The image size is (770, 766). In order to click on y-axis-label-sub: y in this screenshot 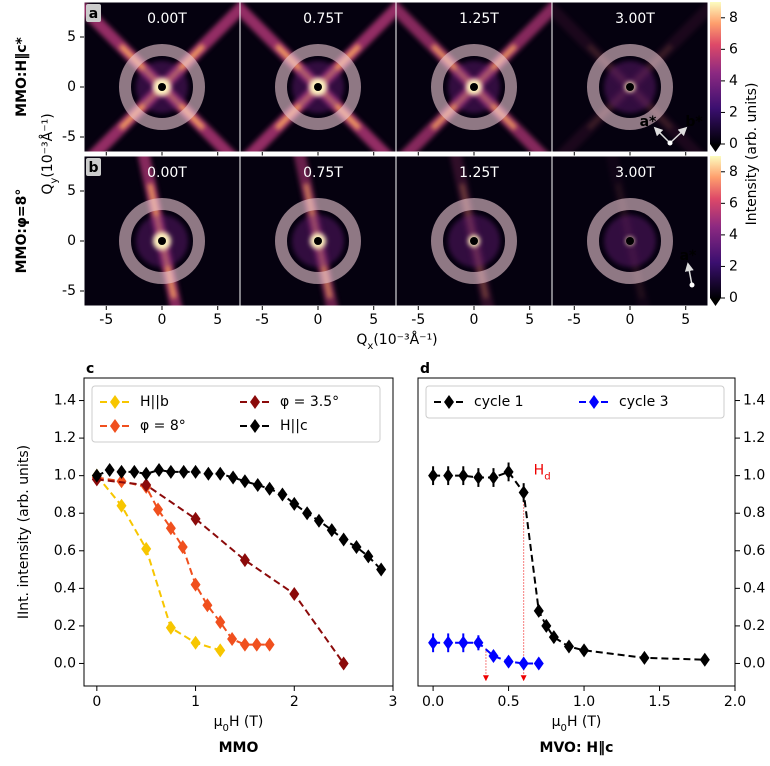, I will do `click(54, 181)`.